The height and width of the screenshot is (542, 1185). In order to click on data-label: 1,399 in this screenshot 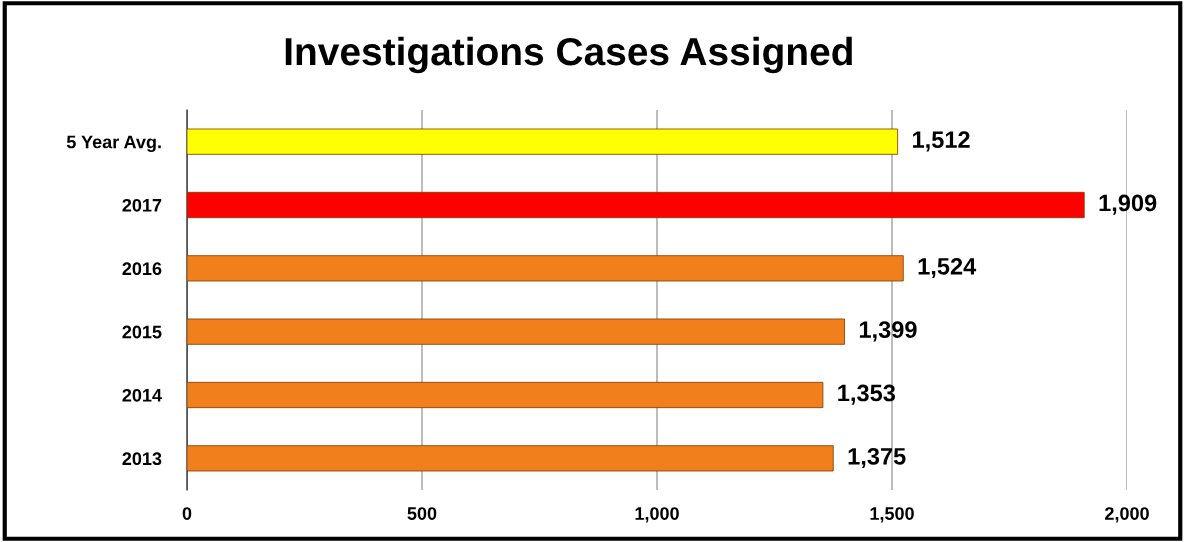, I will do `click(888, 331)`.